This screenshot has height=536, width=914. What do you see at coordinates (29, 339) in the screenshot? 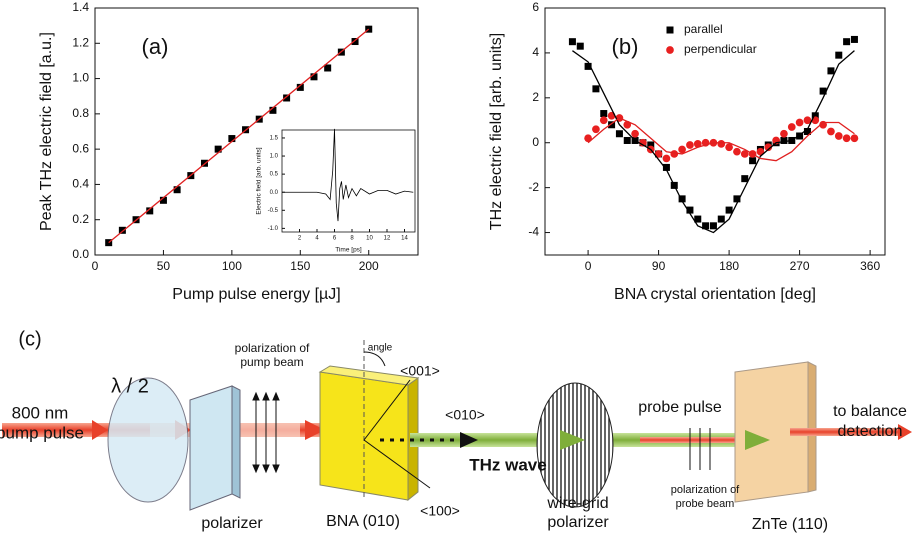
I see `diagram-label: (c)` at bounding box center [29, 339].